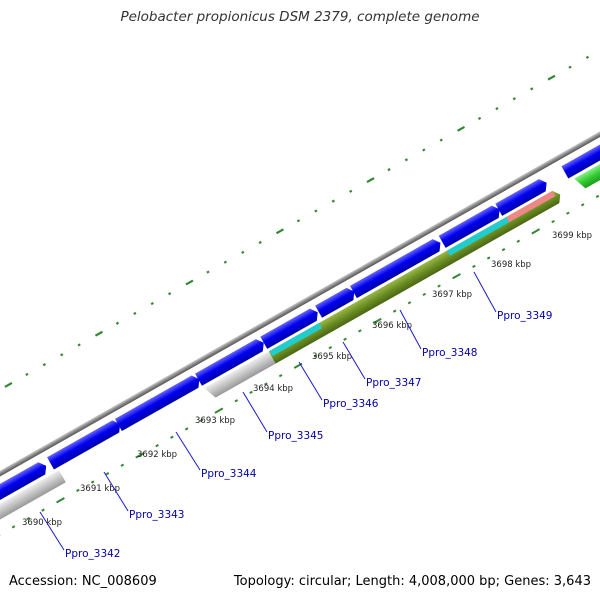  I want to click on green-cds-arrow, so click(587, 169).